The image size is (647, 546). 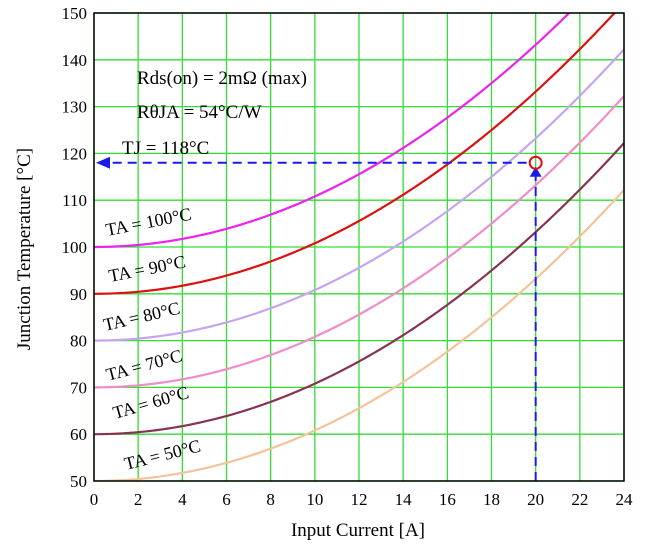 I want to click on y-axis-label: Junction Temperature [°C], so click(x=24, y=249).